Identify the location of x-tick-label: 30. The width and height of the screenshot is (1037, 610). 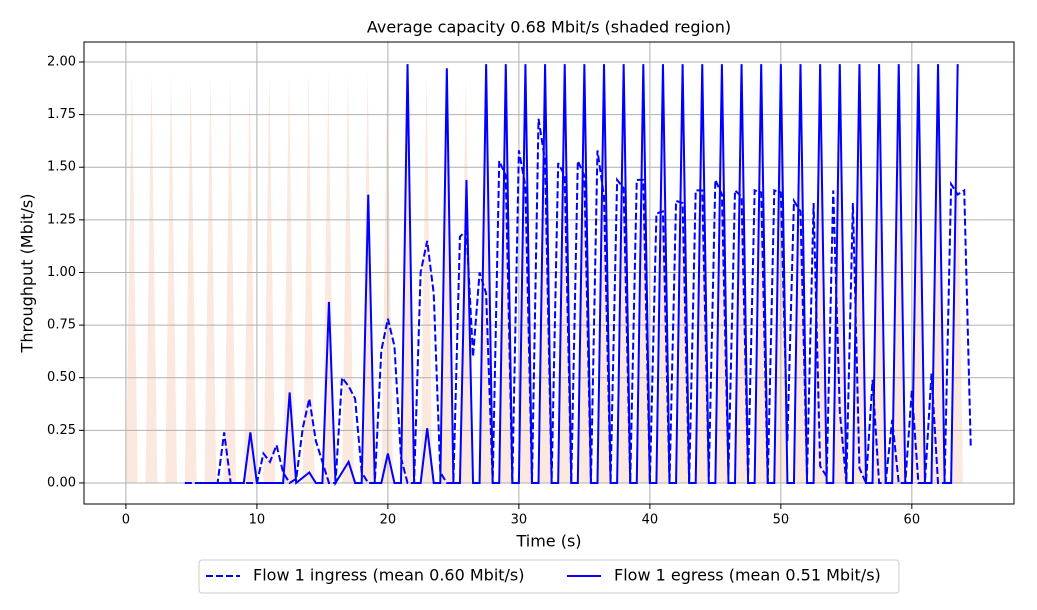
(519, 520).